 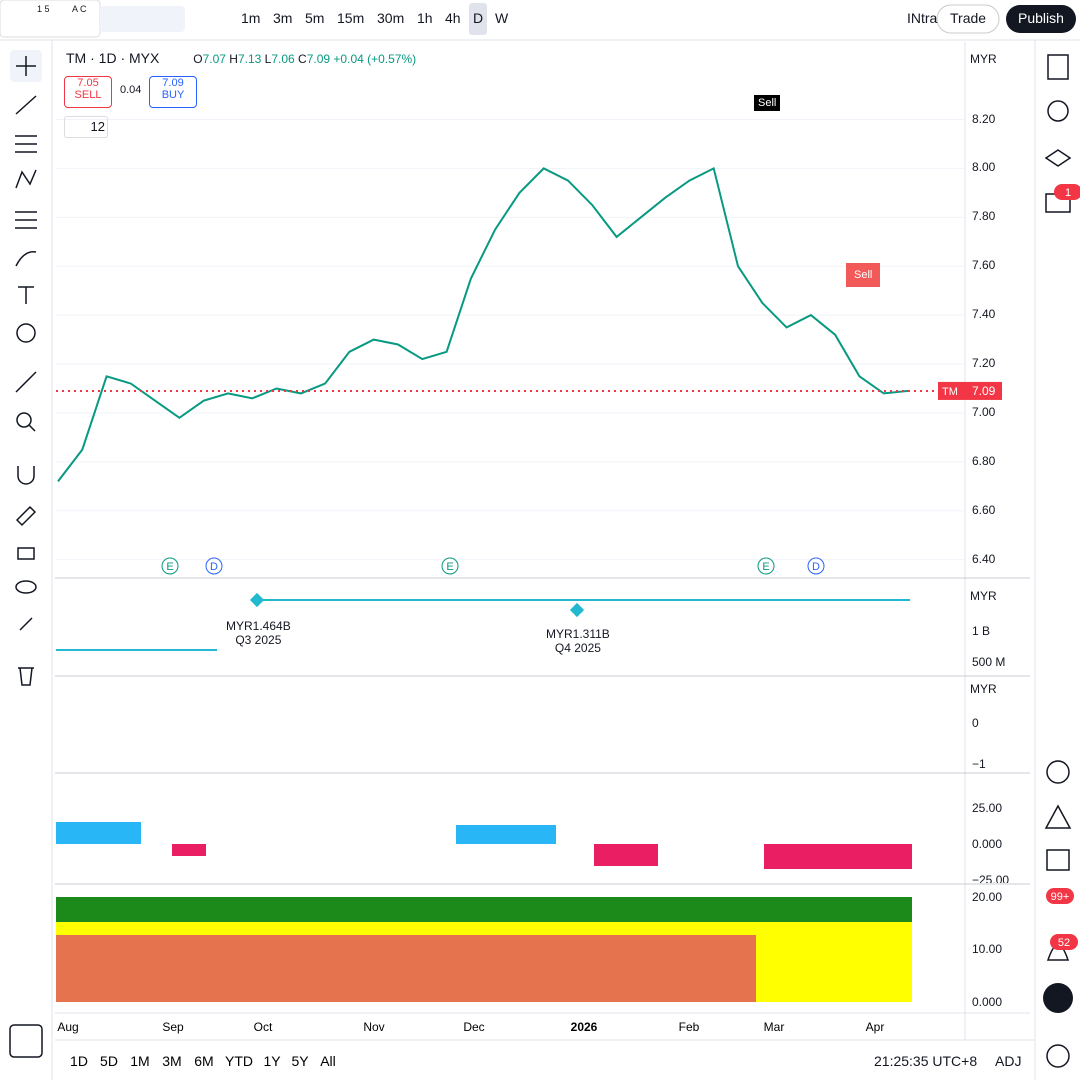 I want to click on trade-button, so click(x=968, y=19).